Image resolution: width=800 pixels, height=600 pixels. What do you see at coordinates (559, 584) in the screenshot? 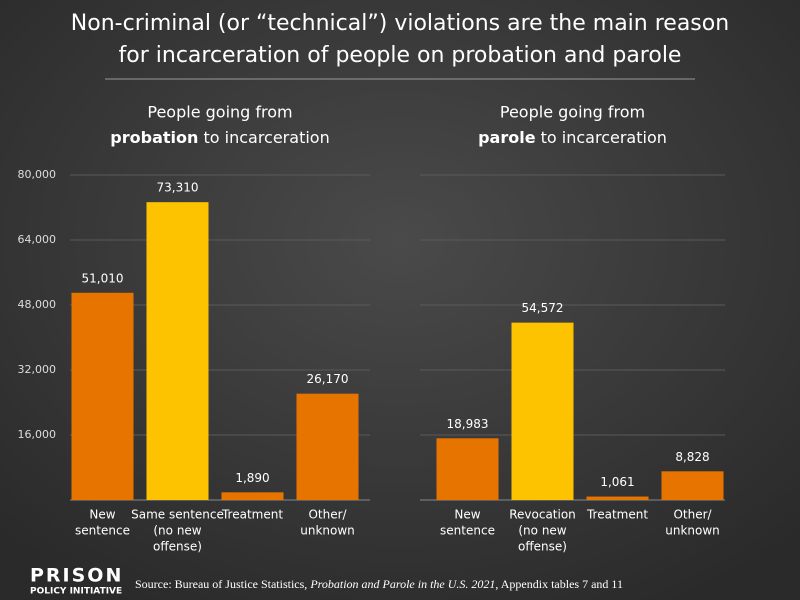
I see `source-part: , Appendix tables 7 and 11` at bounding box center [559, 584].